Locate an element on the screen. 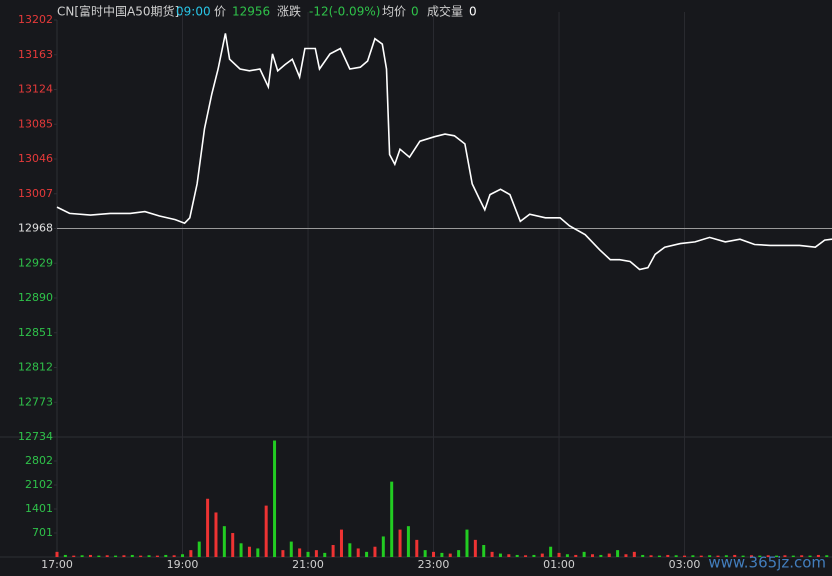  y-tick-label: 13007 is located at coordinates (35, 193).